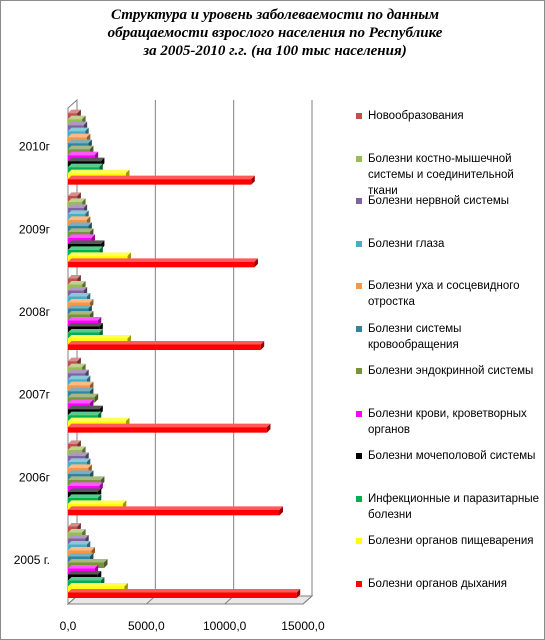 The width and height of the screenshot is (545, 640). I want to click on category-labels: 2005 г. 2006г 2007г 2008г 2009г 2010г, so click(32, 353).